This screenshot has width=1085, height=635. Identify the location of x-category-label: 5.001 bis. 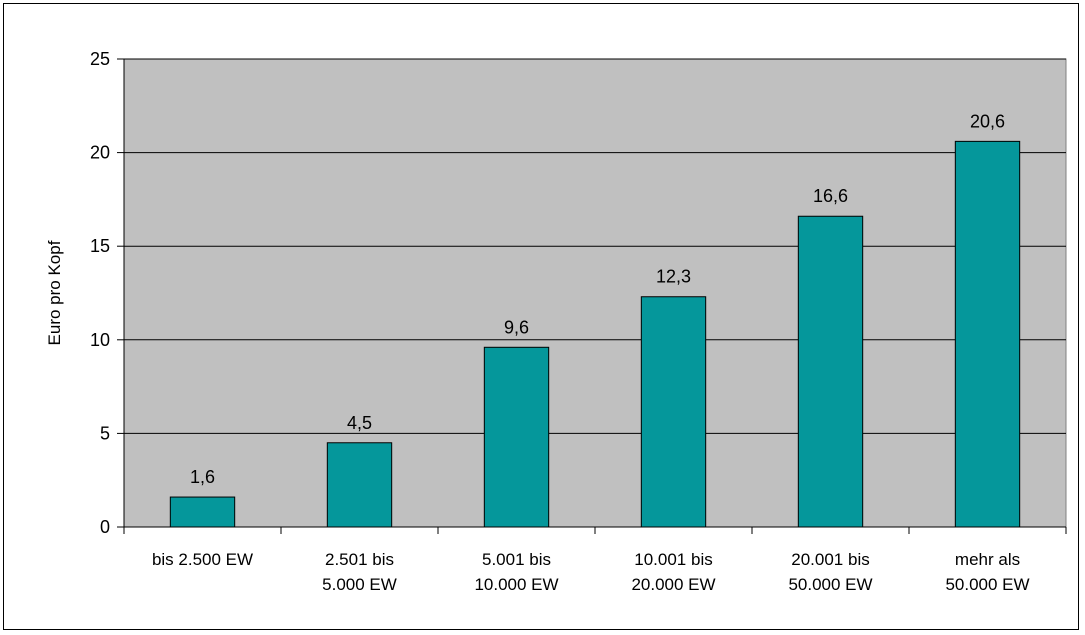
(516, 559).